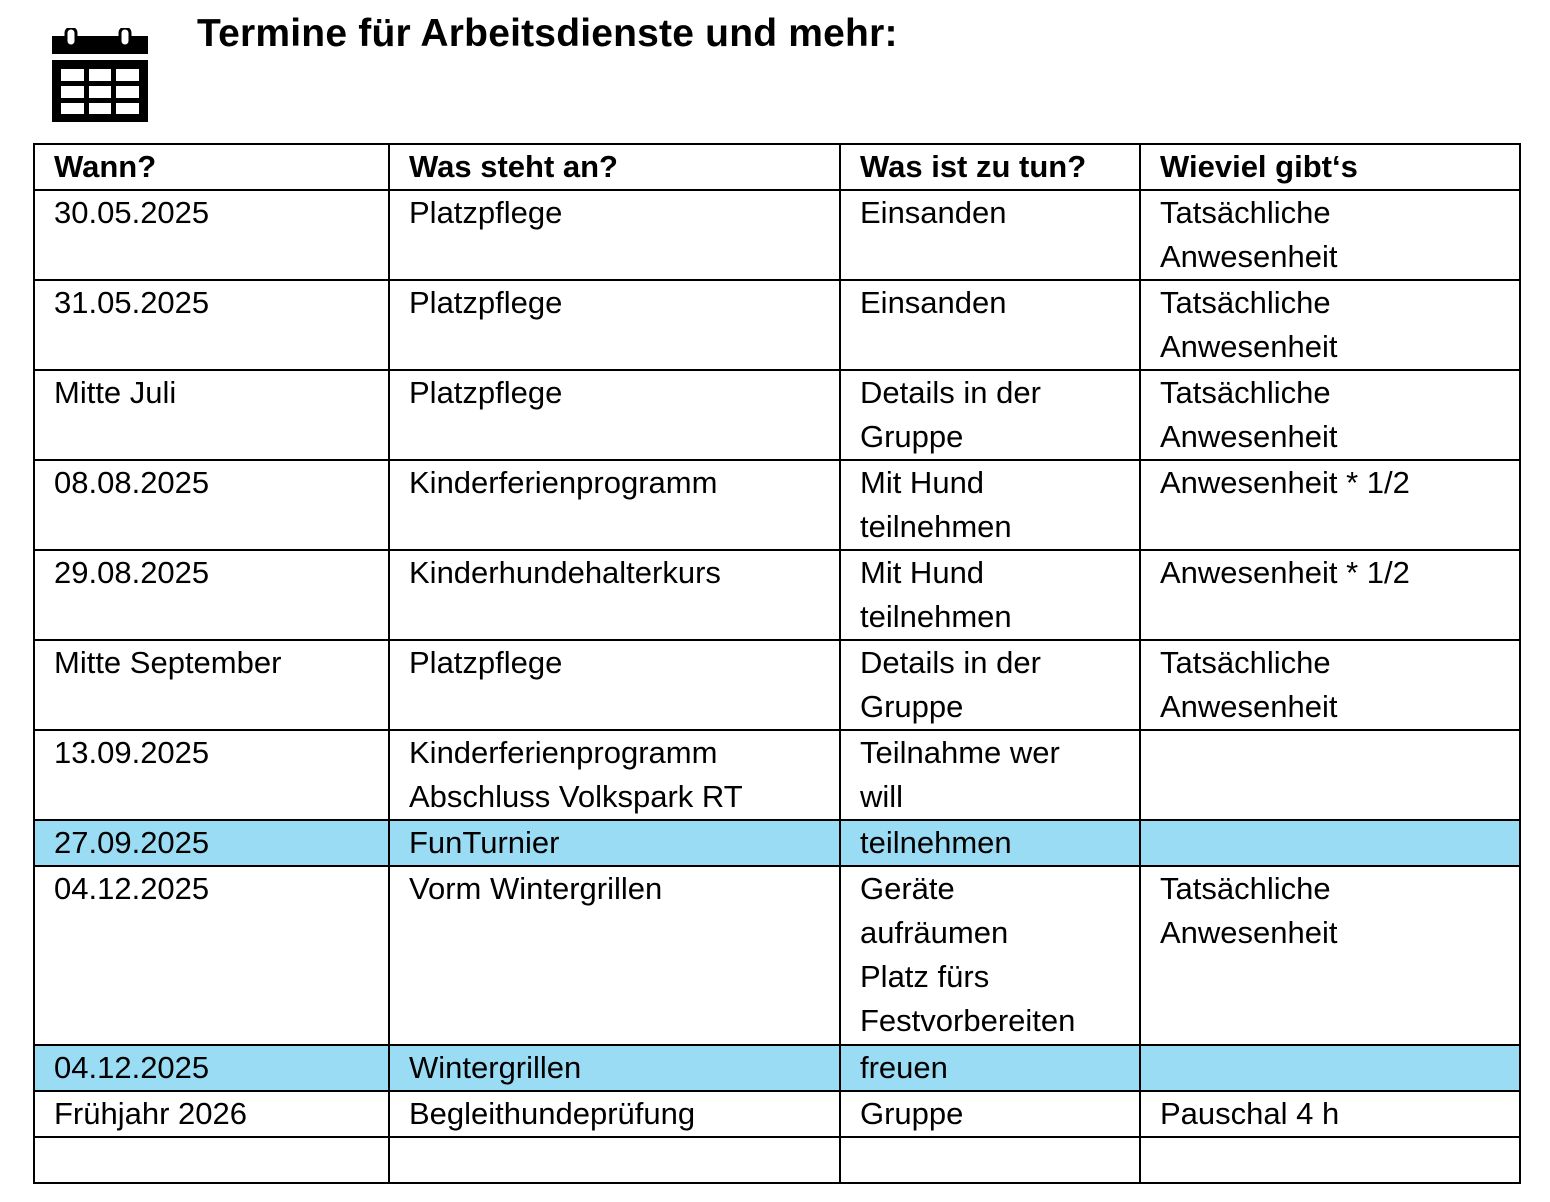 The image size is (1550, 1202). What do you see at coordinates (211, 685) in the screenshot?
I see `date-cell: Mitte September` at bounding box center [211, 685].